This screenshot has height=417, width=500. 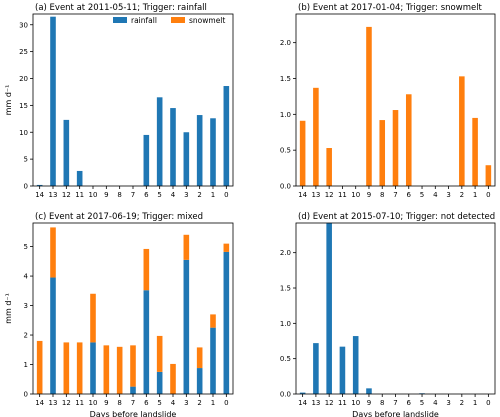 I want to click on y-tick-label: 10, so click(x=23, y=133).